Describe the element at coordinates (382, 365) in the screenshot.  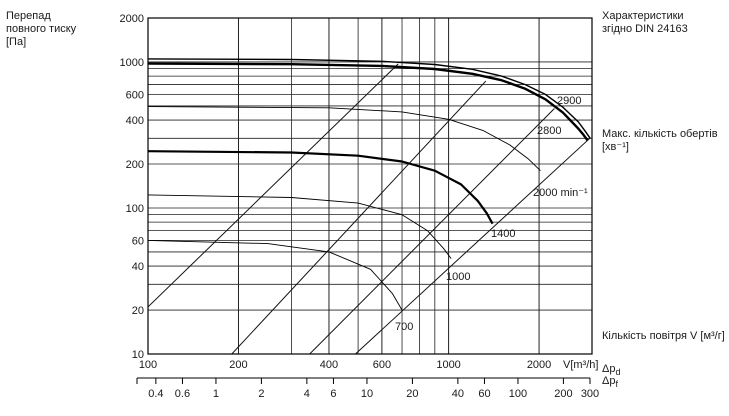
I see `x-tick-label: 600` at that location.